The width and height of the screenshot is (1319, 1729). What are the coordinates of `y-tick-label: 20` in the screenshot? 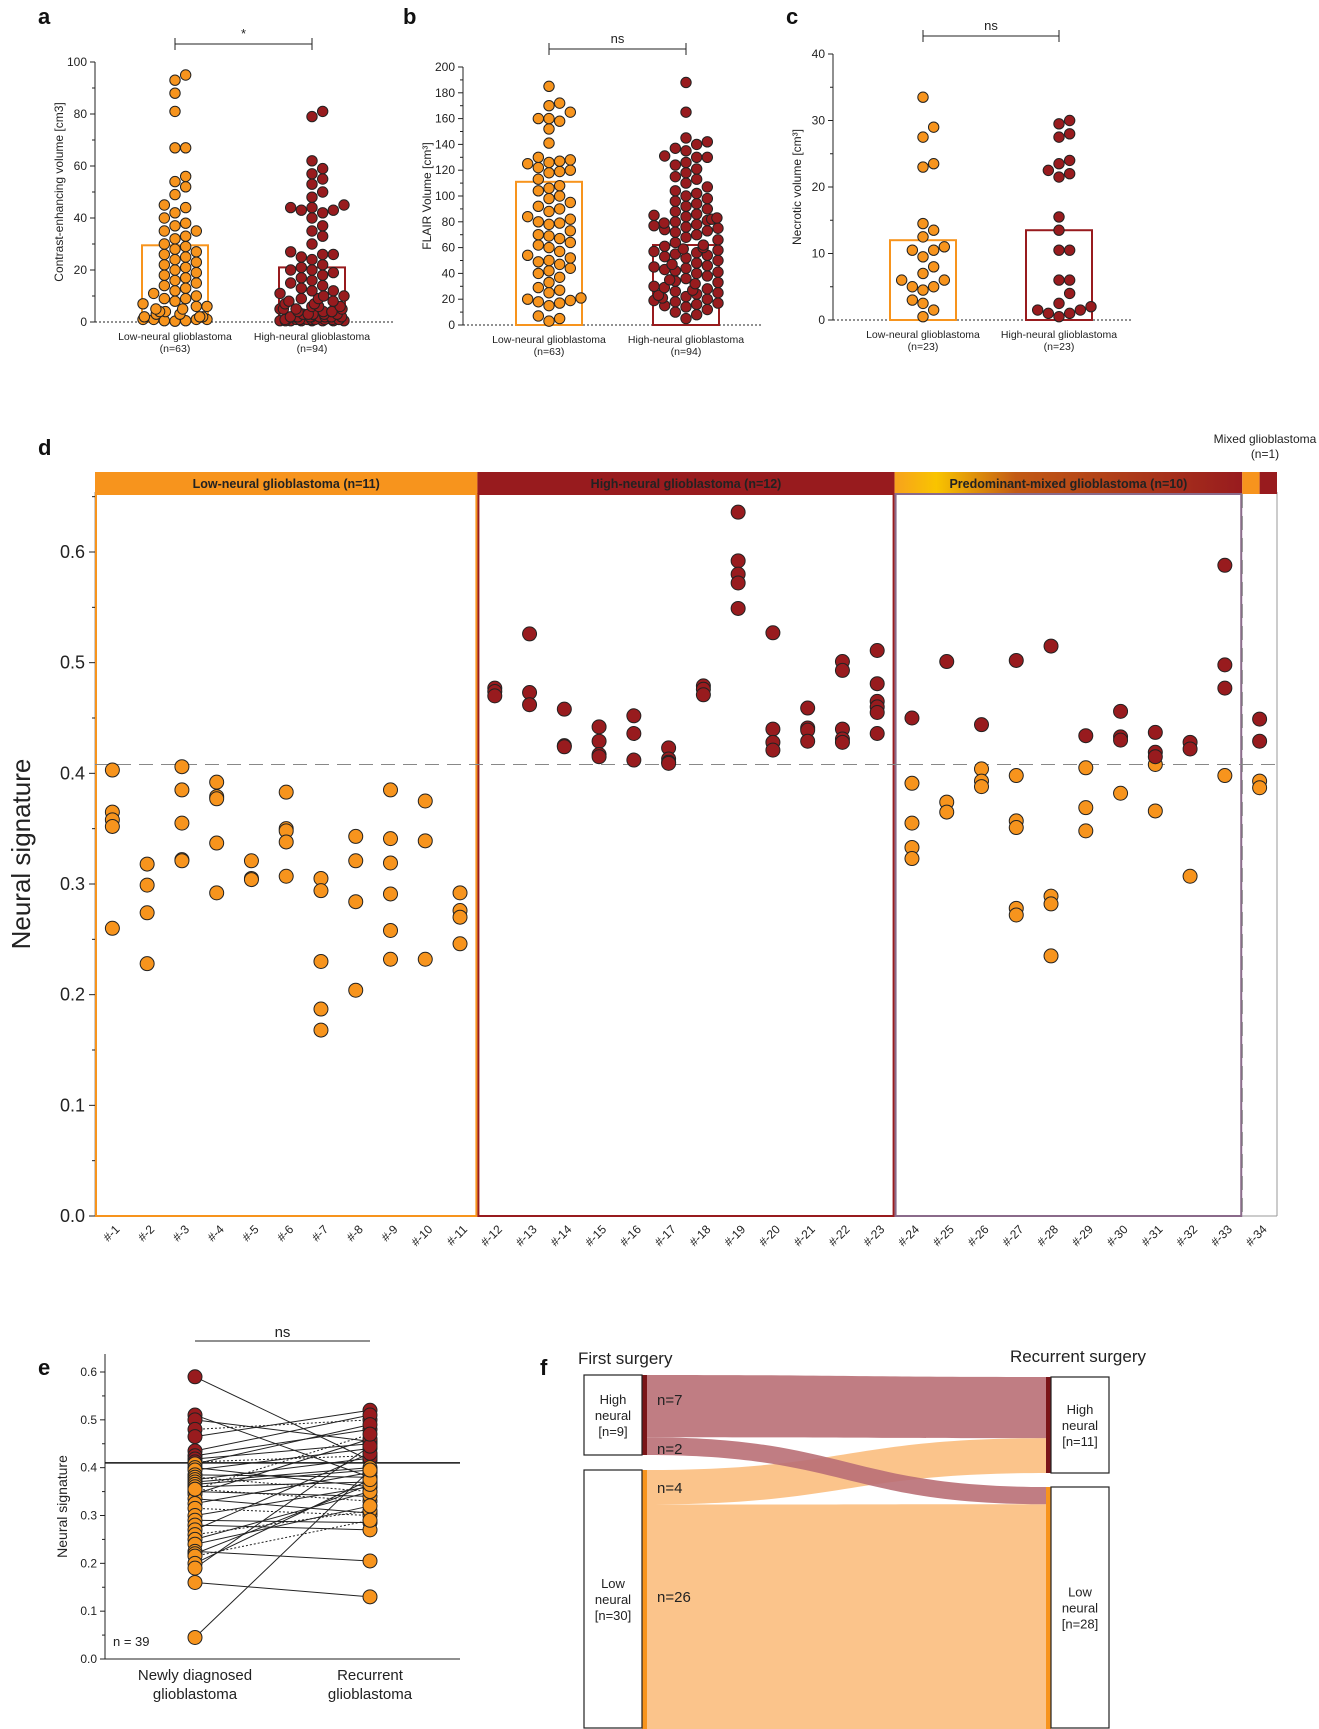 It's located at (819, 187).